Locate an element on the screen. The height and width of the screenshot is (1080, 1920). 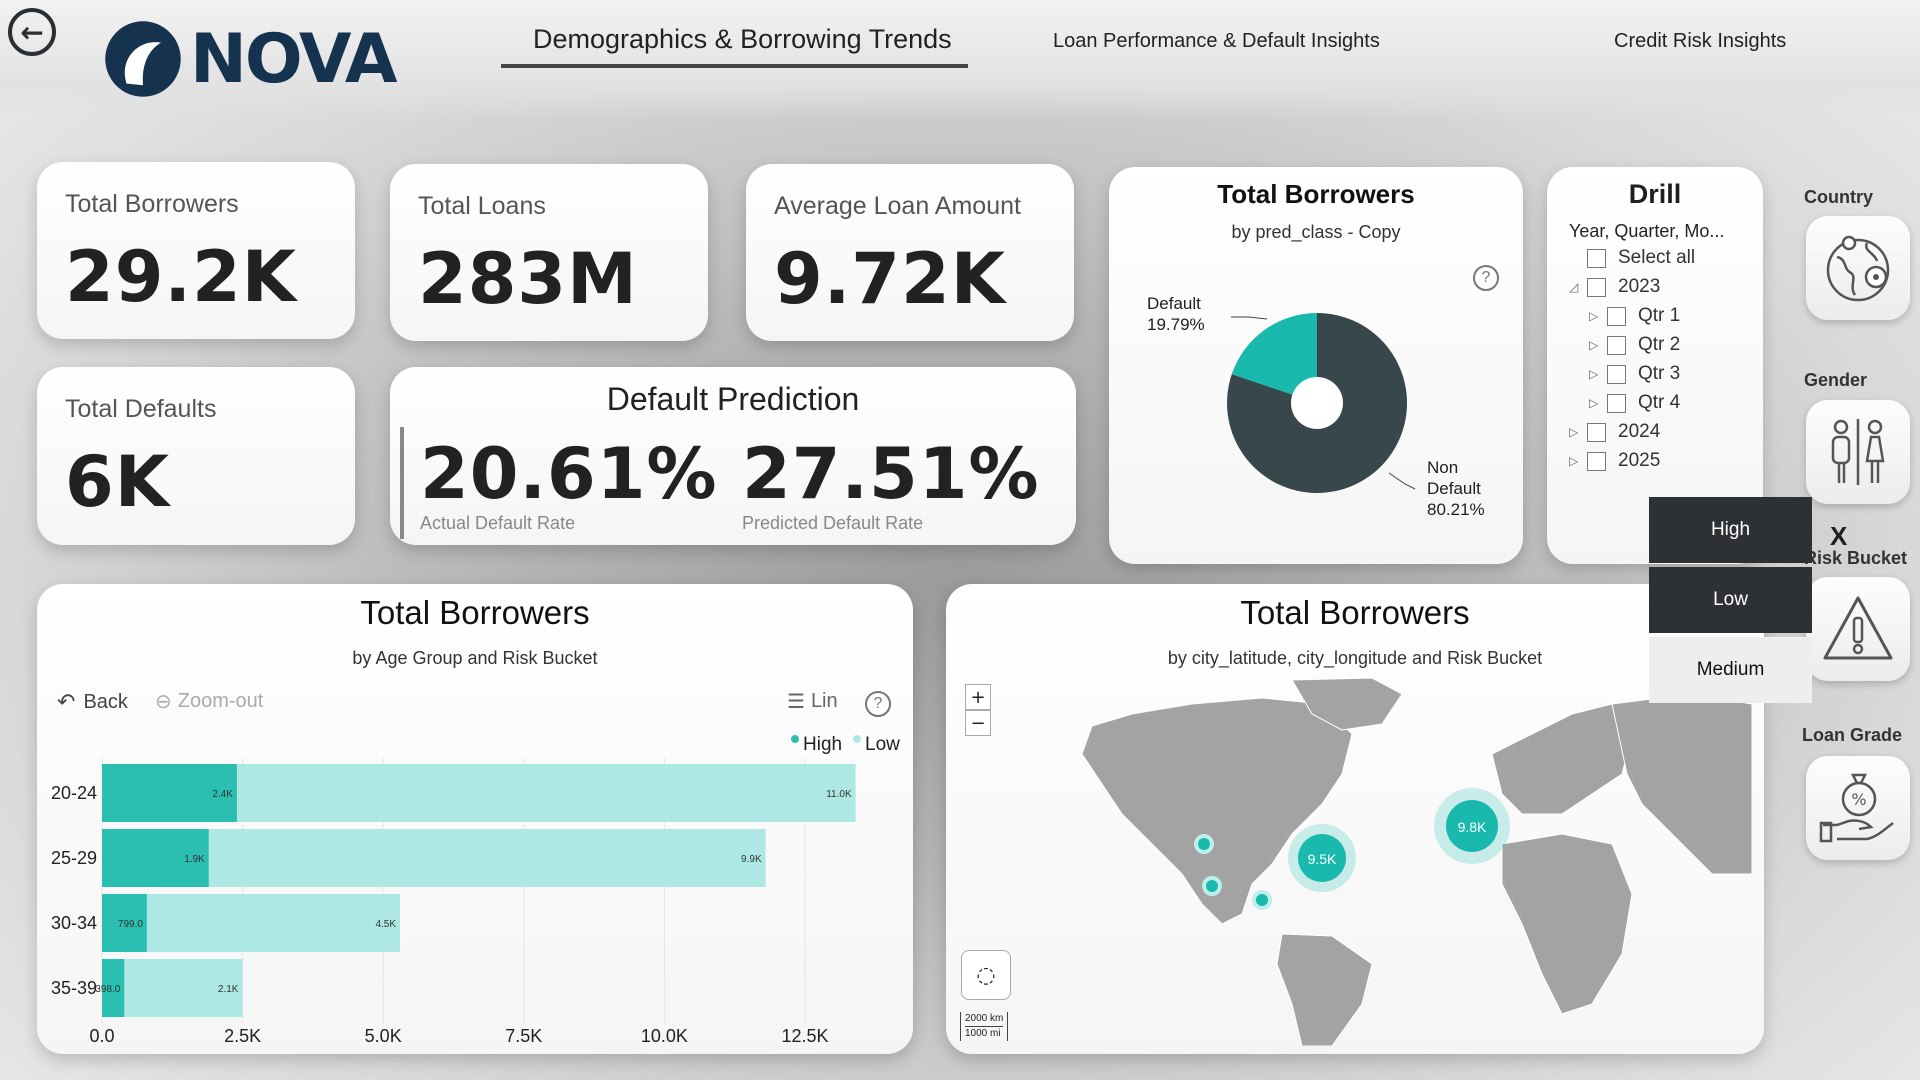
kpi-card-average-loan: Average Loan Amount 9.72K is located at coordinates (910, 252).